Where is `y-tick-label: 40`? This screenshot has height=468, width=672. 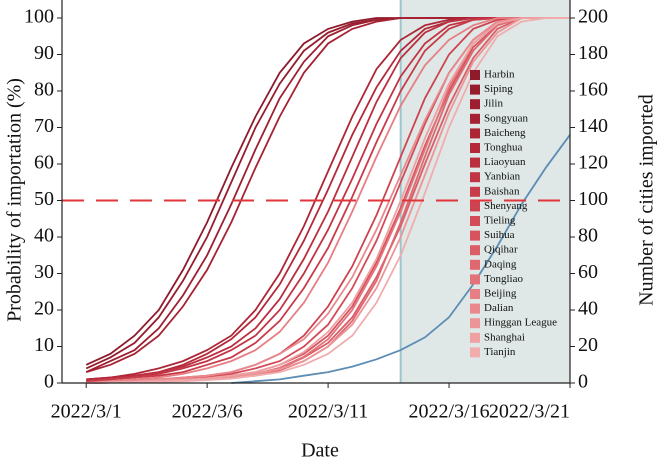 y-tick-label: 40 is located at coordinates (44, 236).